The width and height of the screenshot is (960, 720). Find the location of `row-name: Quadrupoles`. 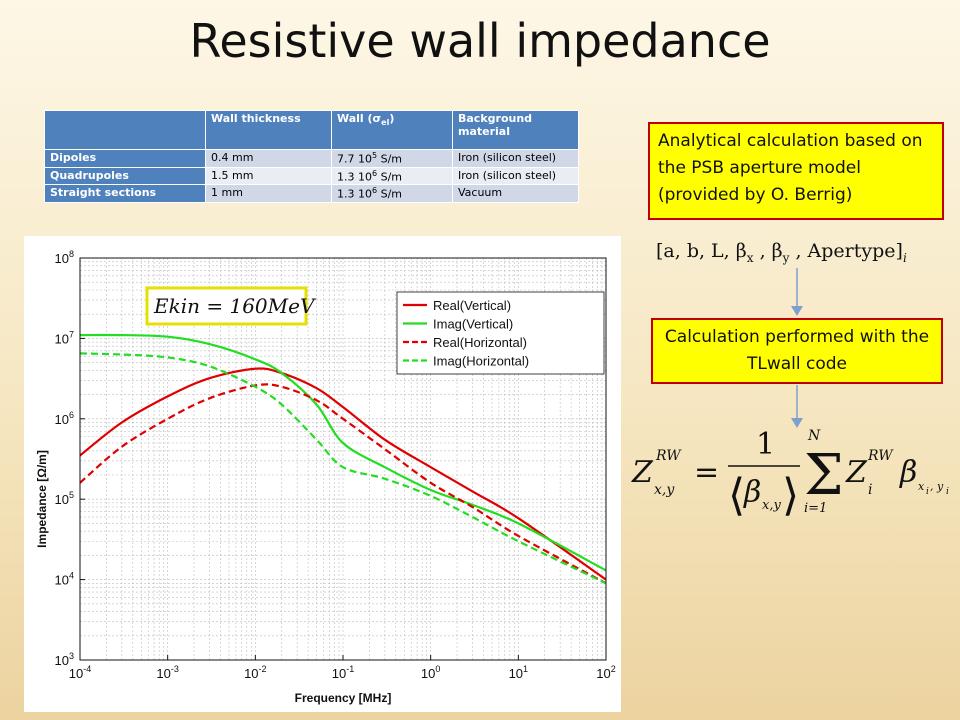

row-name: Quadrupoles is located at coordinates (125, 176).